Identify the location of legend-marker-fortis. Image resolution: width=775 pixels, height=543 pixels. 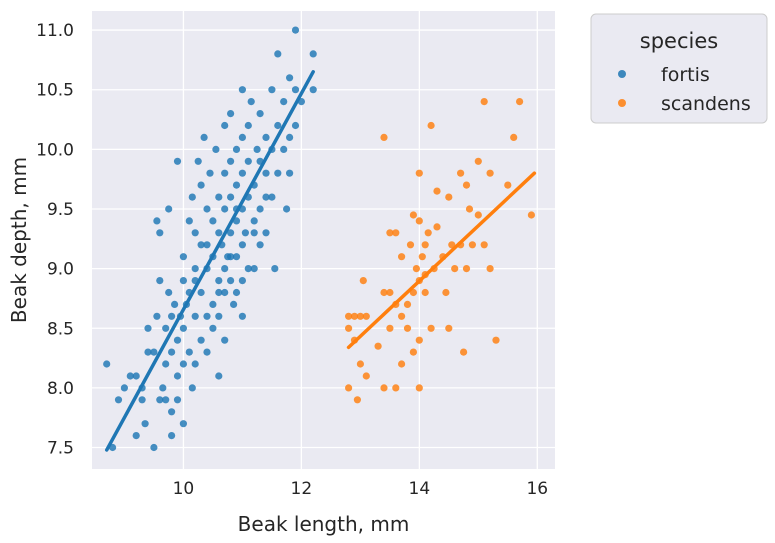
(622, 74).